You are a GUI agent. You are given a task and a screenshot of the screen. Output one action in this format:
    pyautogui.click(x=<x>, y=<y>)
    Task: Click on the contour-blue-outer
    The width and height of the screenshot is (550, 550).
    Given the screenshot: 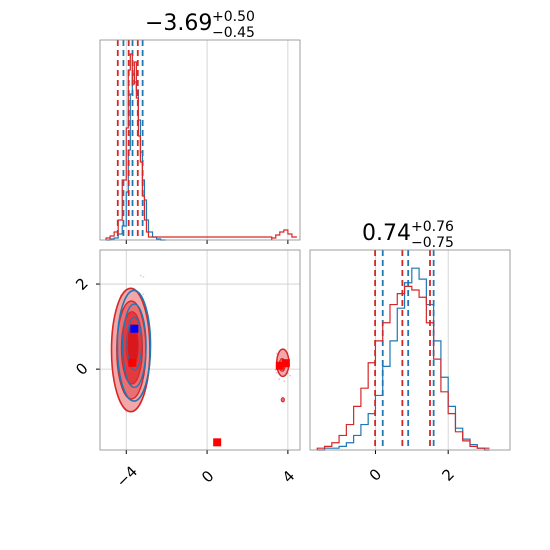 What is the action you would take?
    pyautogui.click(x=134, y=345)
    